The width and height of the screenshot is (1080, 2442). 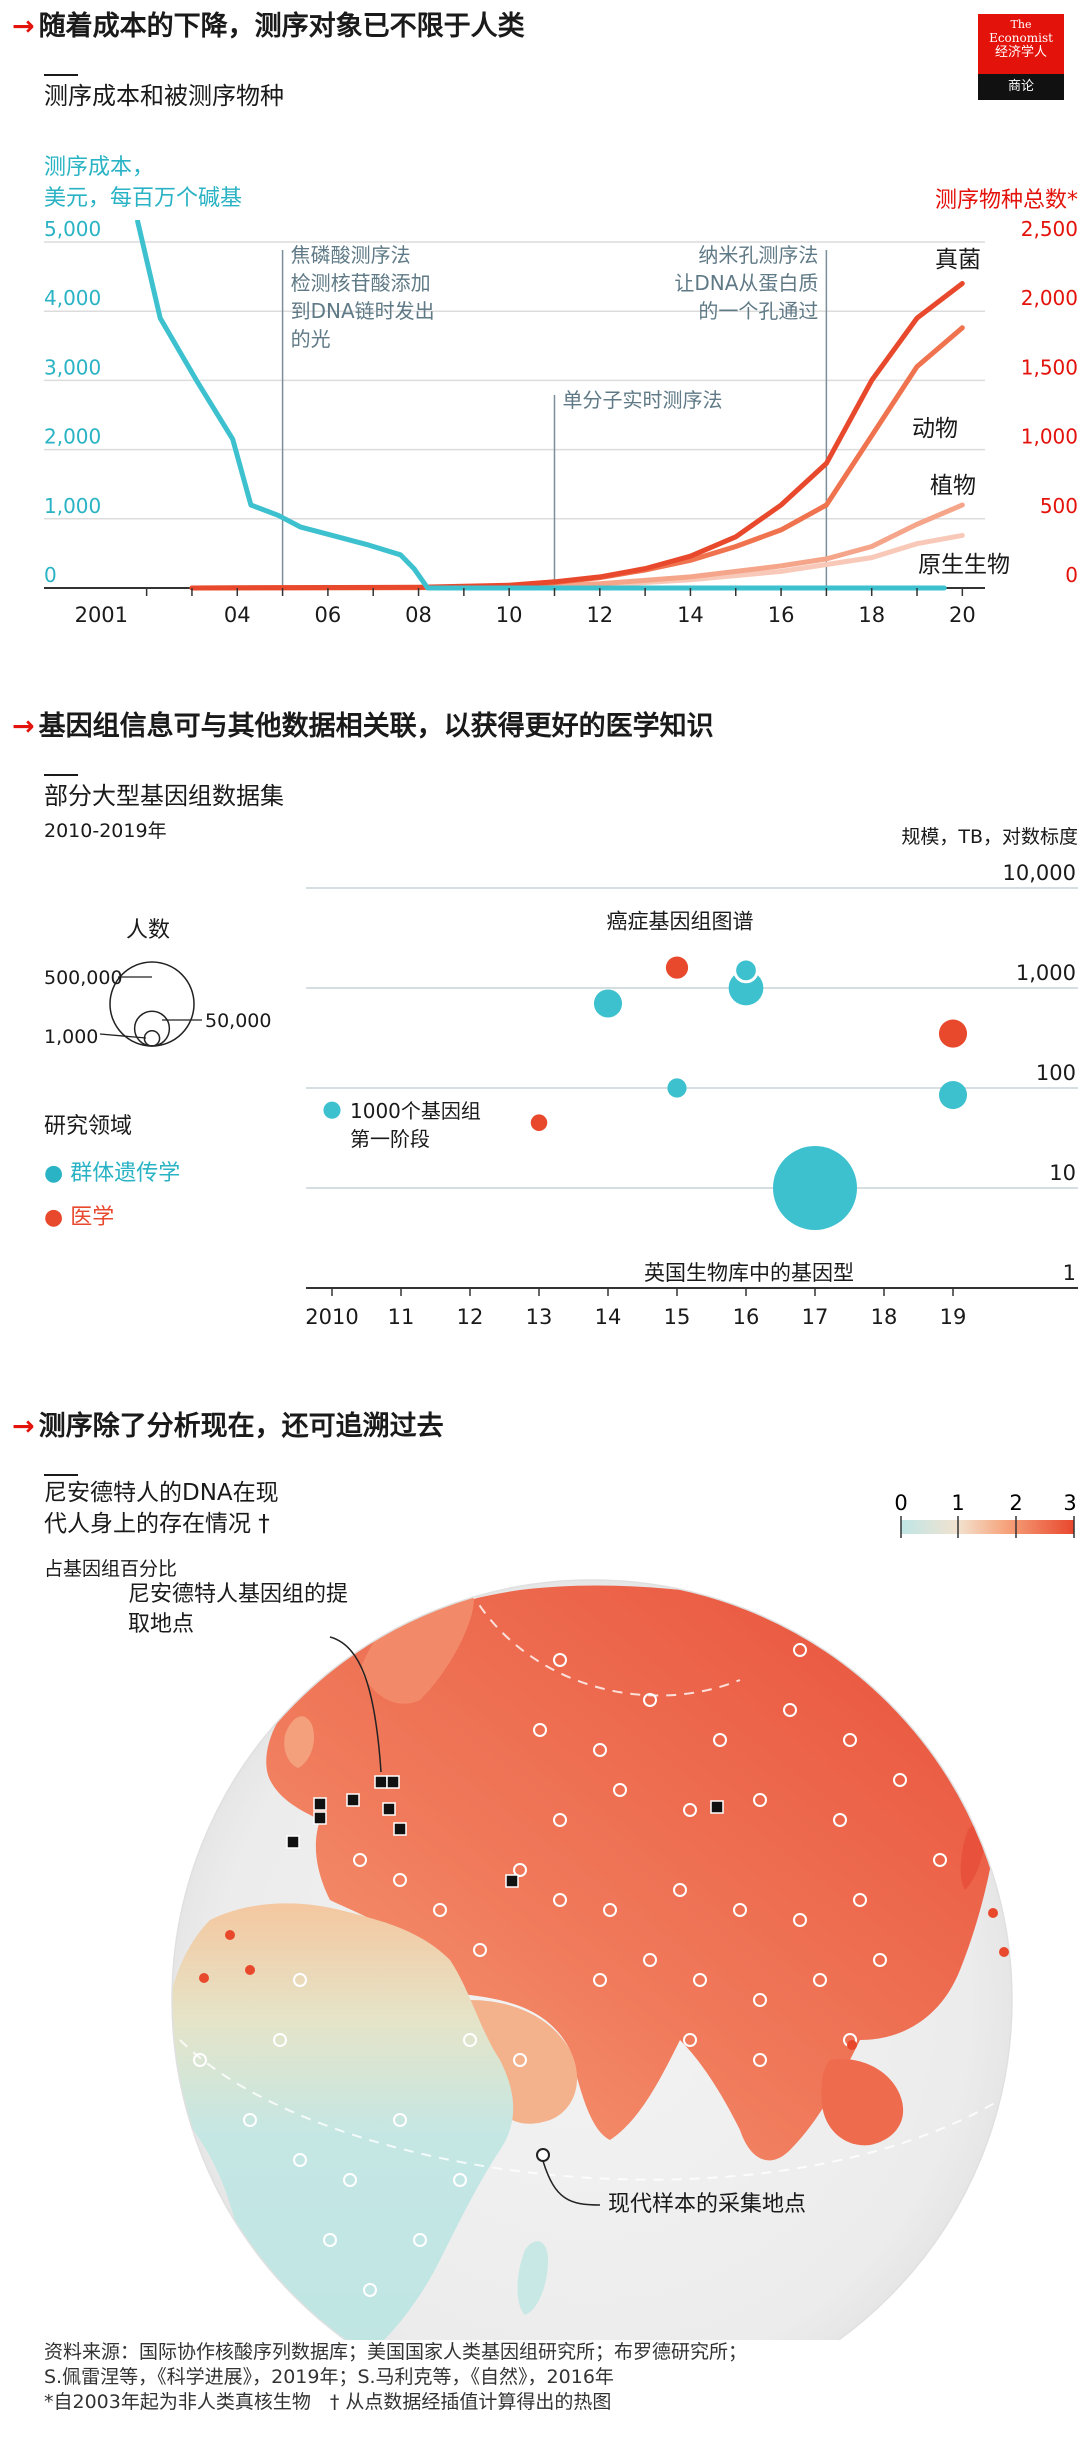 I want to click on section-3-subtitle-line-1: 尼安德特人的DNA在现, so click(x=161, y=1493).